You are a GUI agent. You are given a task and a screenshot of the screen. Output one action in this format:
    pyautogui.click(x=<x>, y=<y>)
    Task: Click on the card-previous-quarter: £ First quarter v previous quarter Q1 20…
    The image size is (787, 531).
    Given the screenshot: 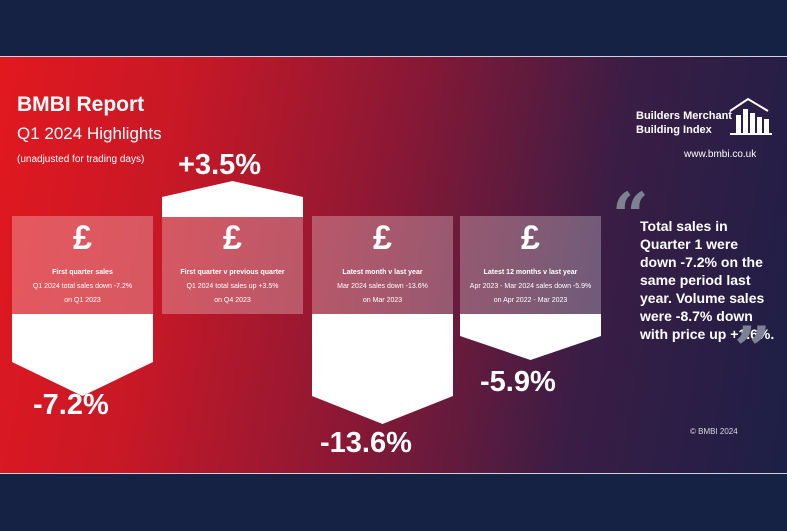 What is the action you would take?
    pyautogui.click(x=232, y=265)
    